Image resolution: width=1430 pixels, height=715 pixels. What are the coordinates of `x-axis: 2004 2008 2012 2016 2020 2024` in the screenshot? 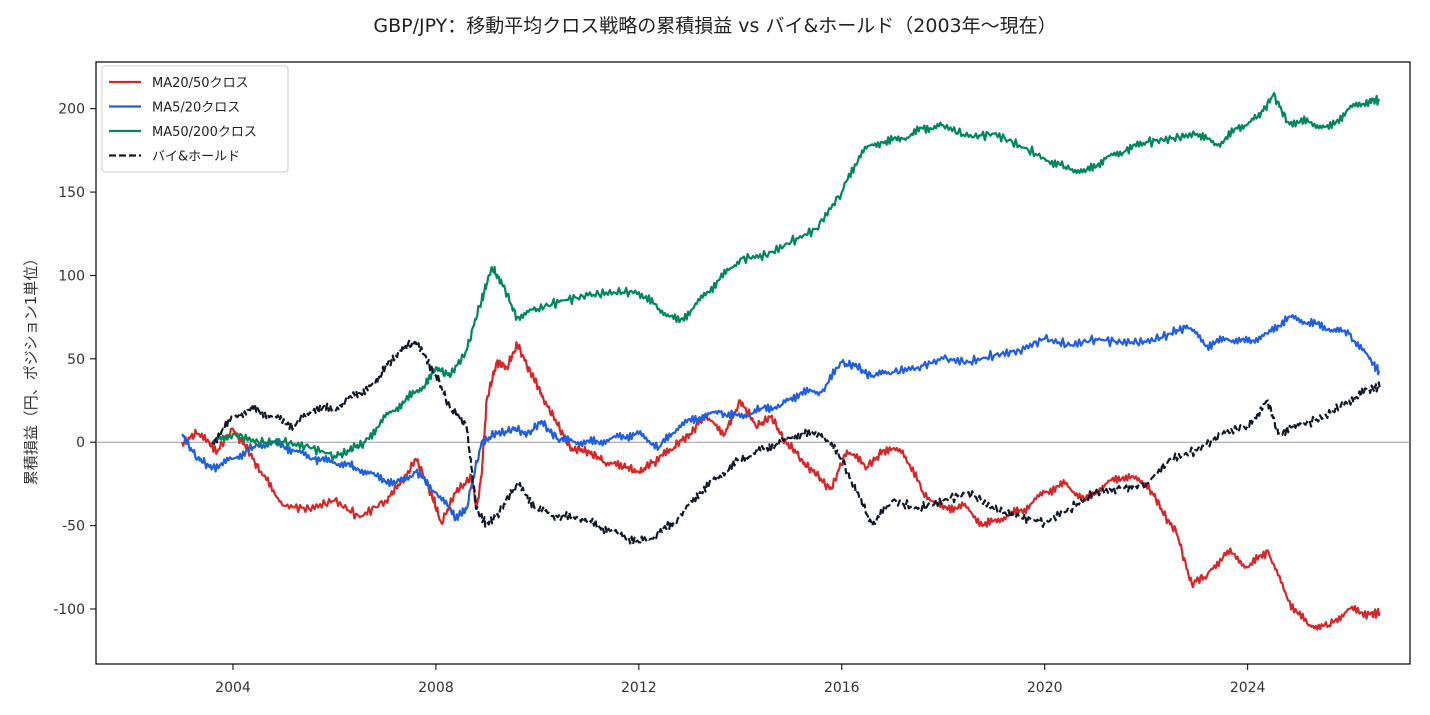 It's located at (740, 680).